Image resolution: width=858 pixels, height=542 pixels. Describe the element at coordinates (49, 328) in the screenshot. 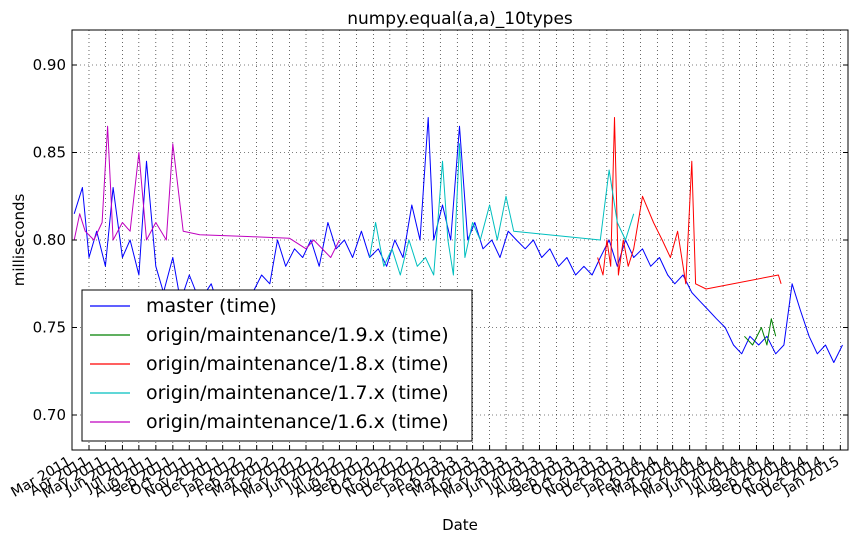

I see `y-tick-label: 0.75` at that location.